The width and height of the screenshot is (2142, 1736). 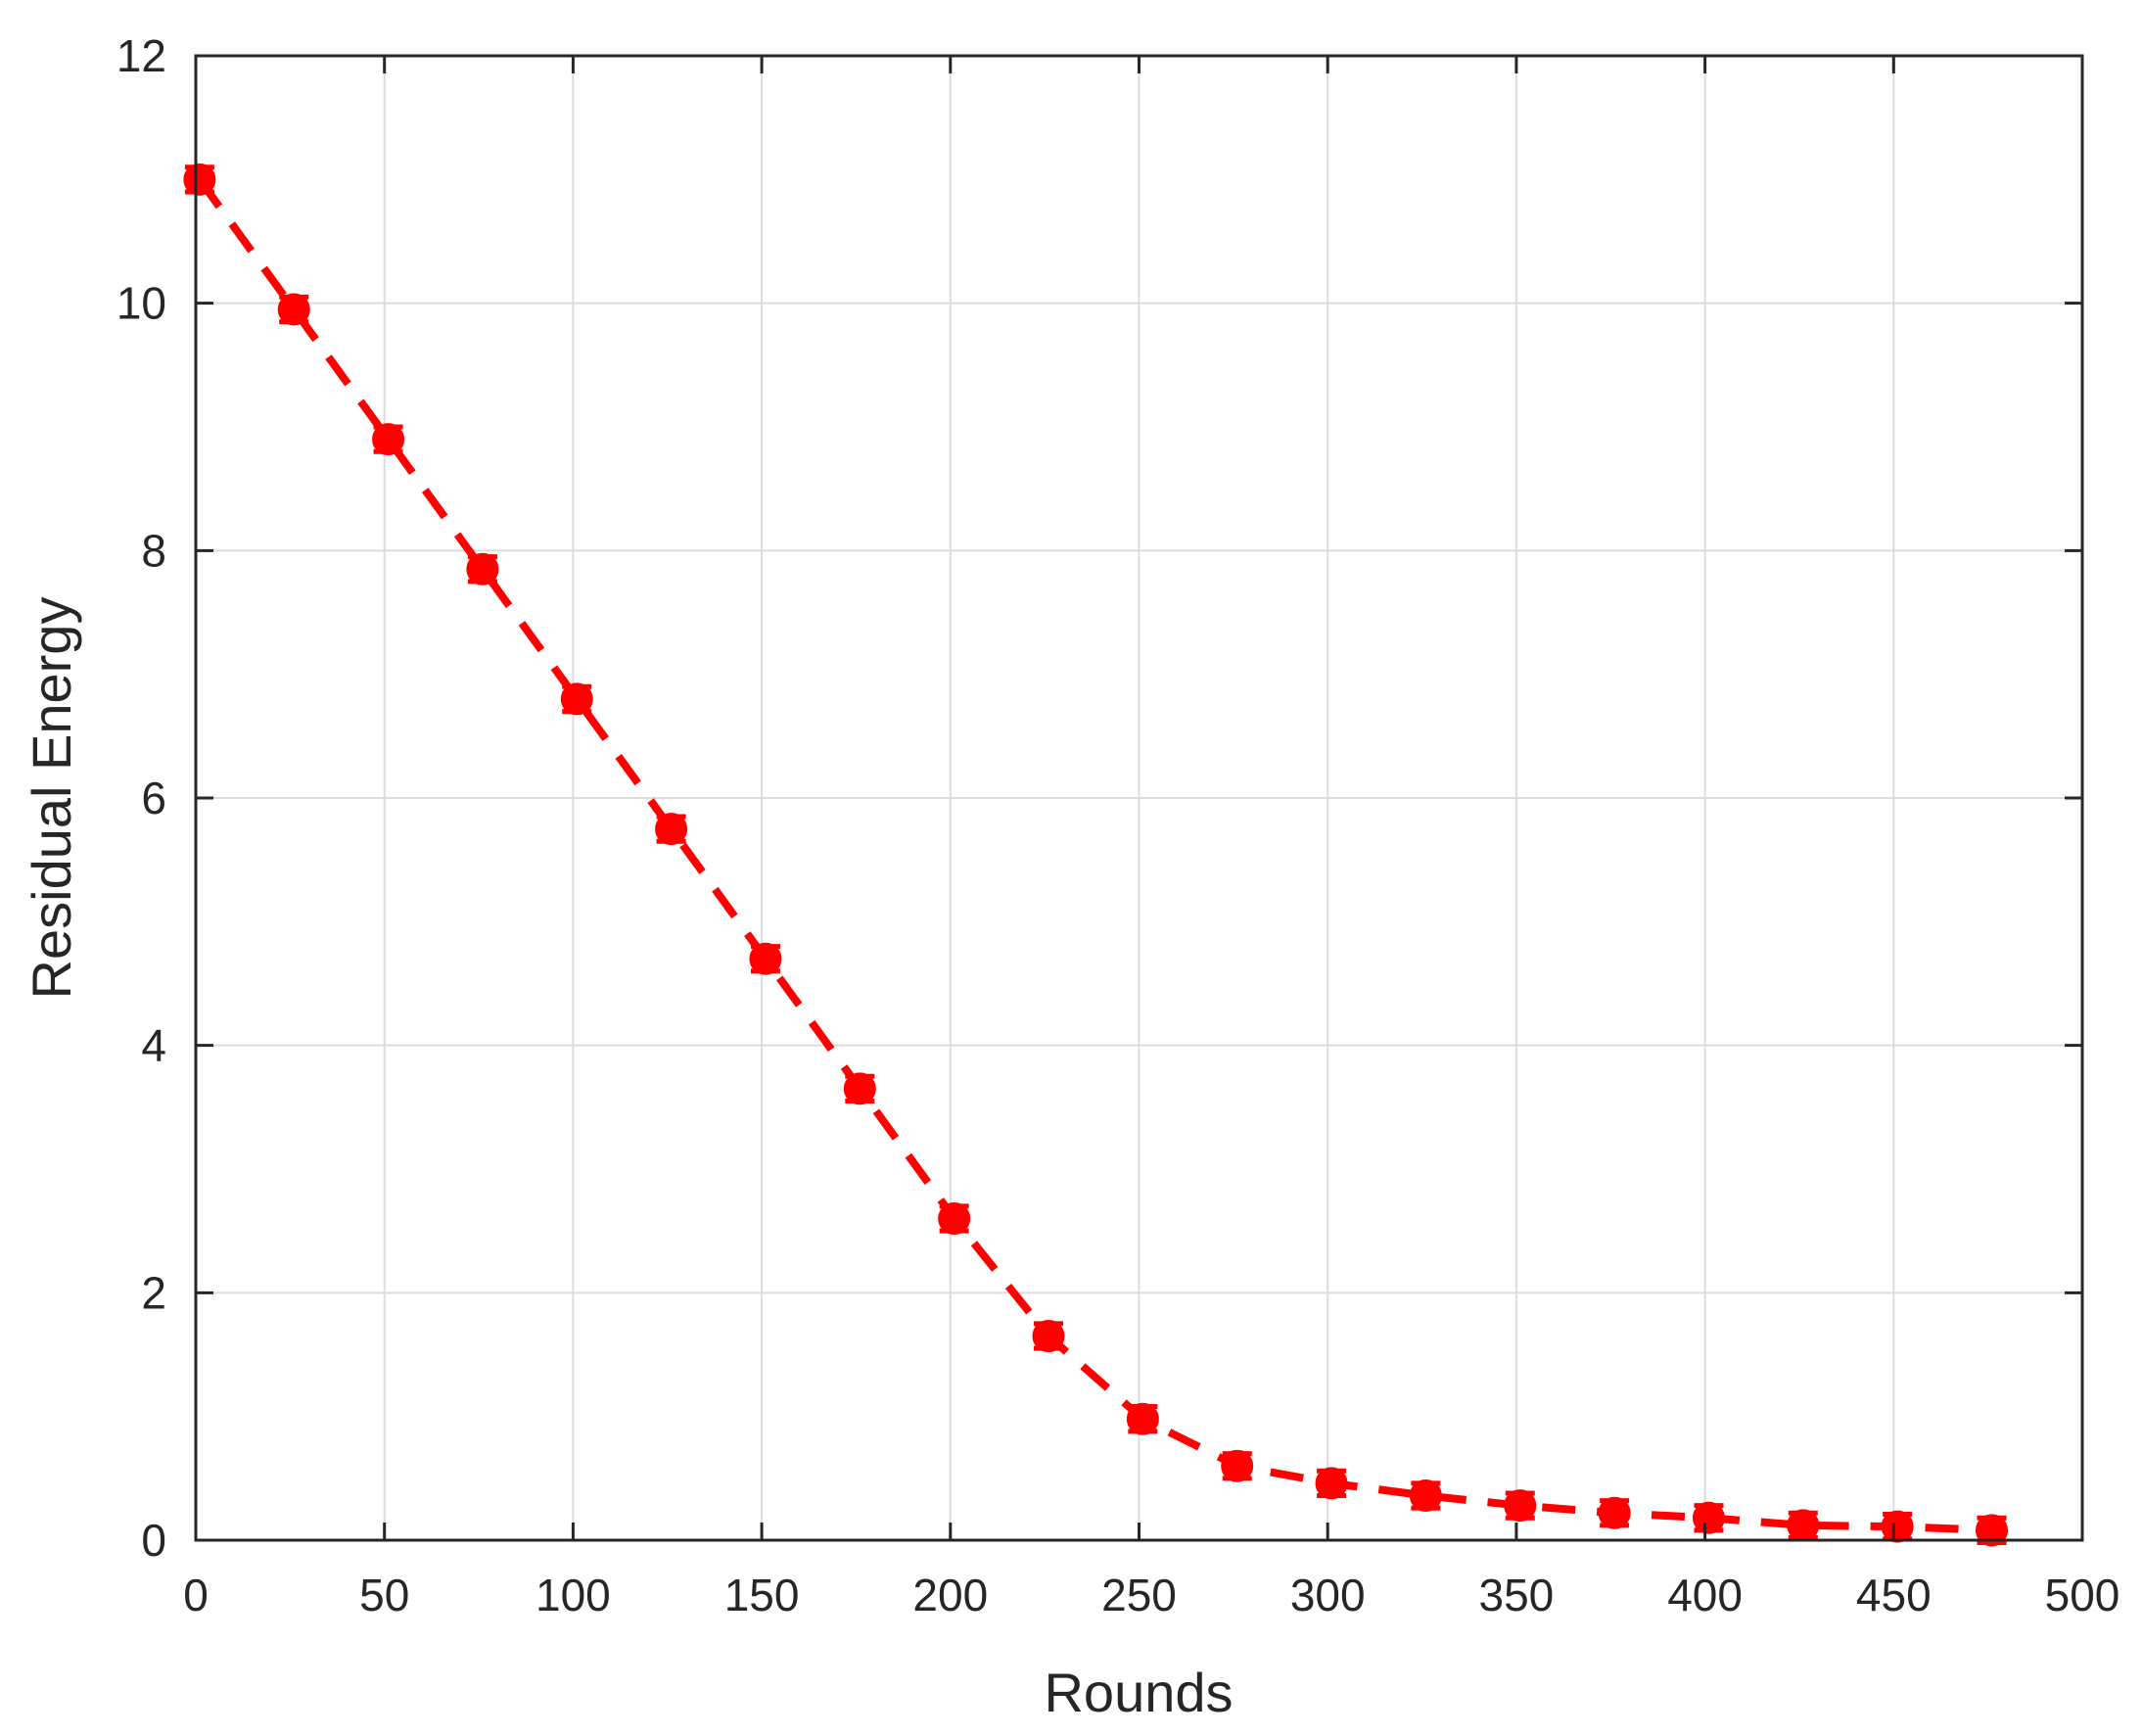 I want to click on x-tick-label: 500, so click(x=2082, y=1595).